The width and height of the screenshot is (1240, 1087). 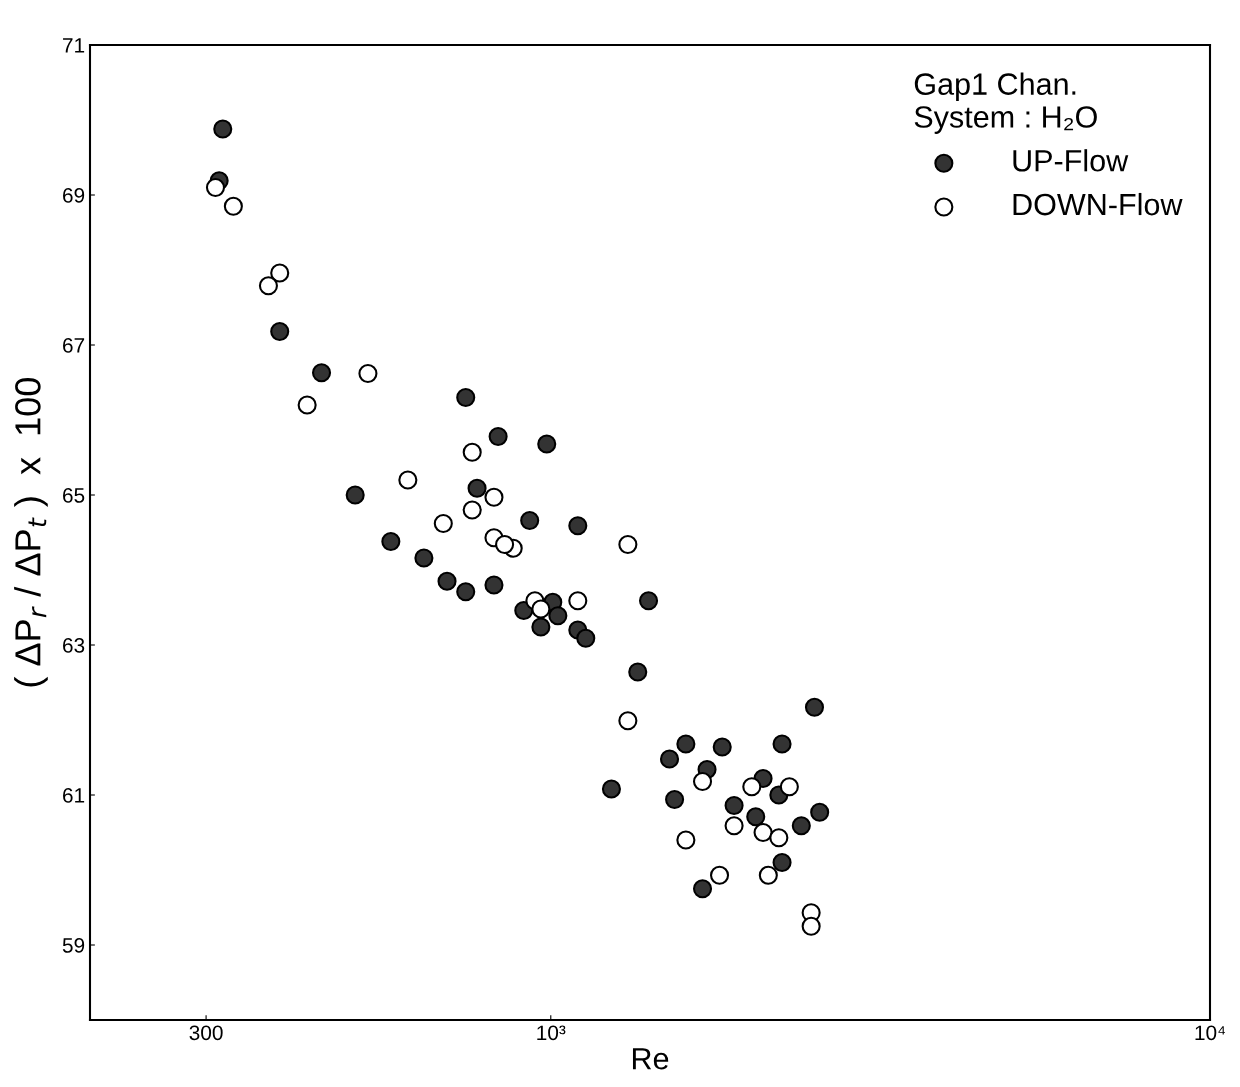 What do you see at coordinates (74, 645) in the screenshot?
I see `y-tick-label: 63` at bounding box center [74, 645].